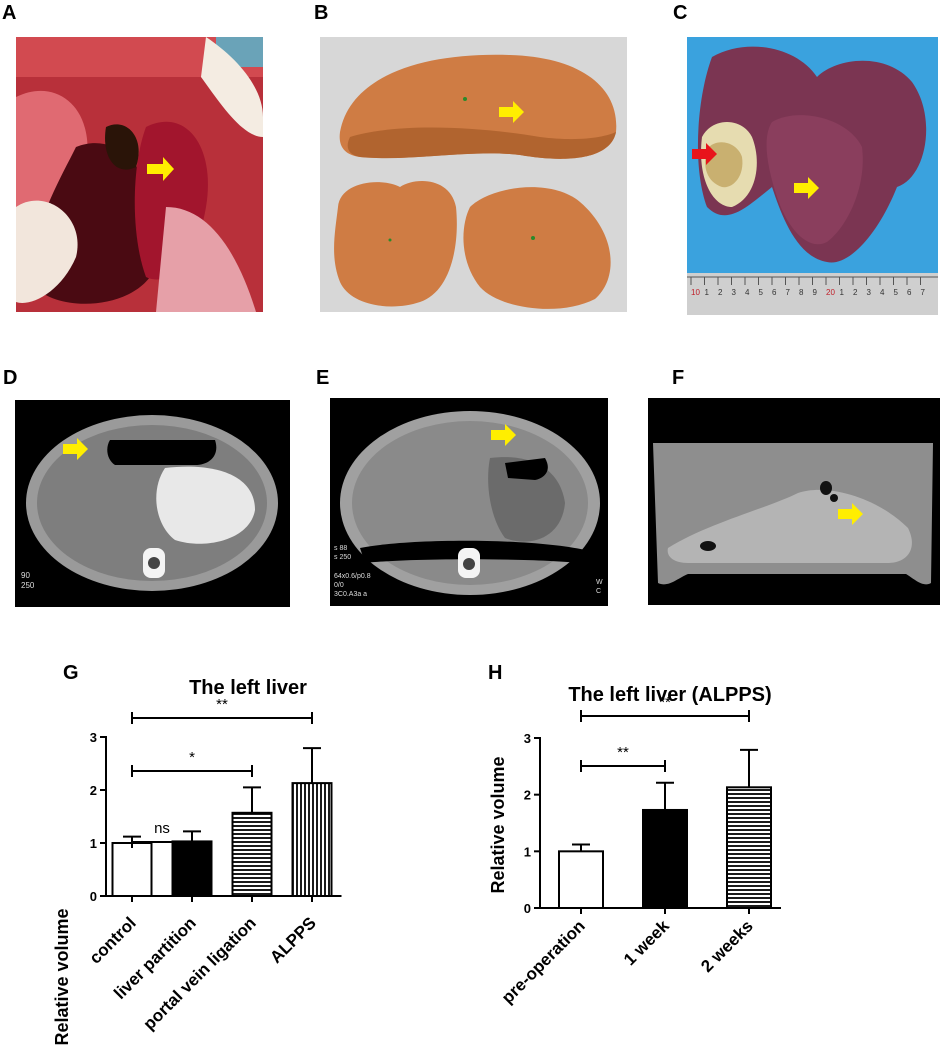  What do you see at coordinates (830, 292) in the screenshot?
I see `ruler-label: 20` at bounding box center [830, 292].